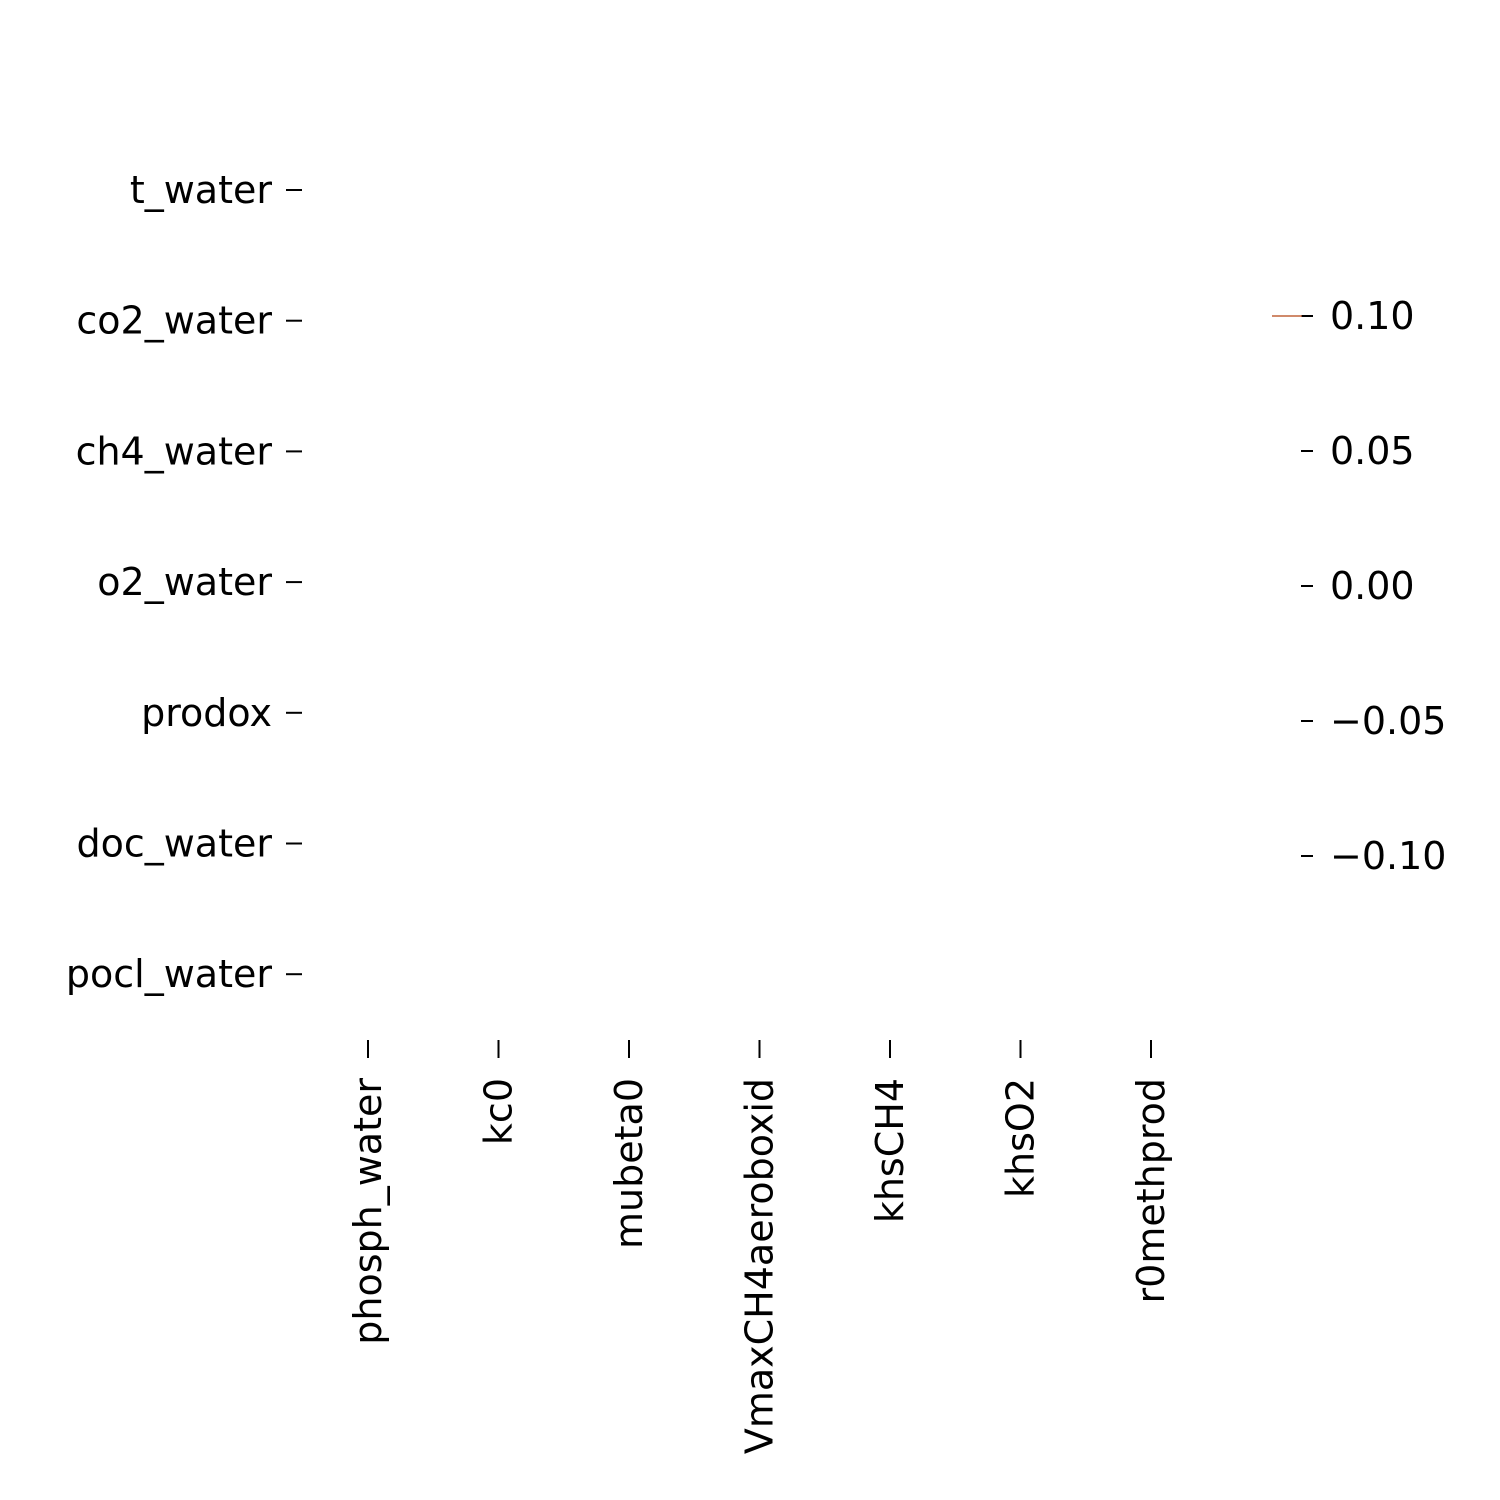 This screenshot has width=1500, height=1500. What do you see at coordinates (1388, 856) in the screenshot?
I see `colorbar-tick-label: −0.10` at bounding box center [1388, 856].